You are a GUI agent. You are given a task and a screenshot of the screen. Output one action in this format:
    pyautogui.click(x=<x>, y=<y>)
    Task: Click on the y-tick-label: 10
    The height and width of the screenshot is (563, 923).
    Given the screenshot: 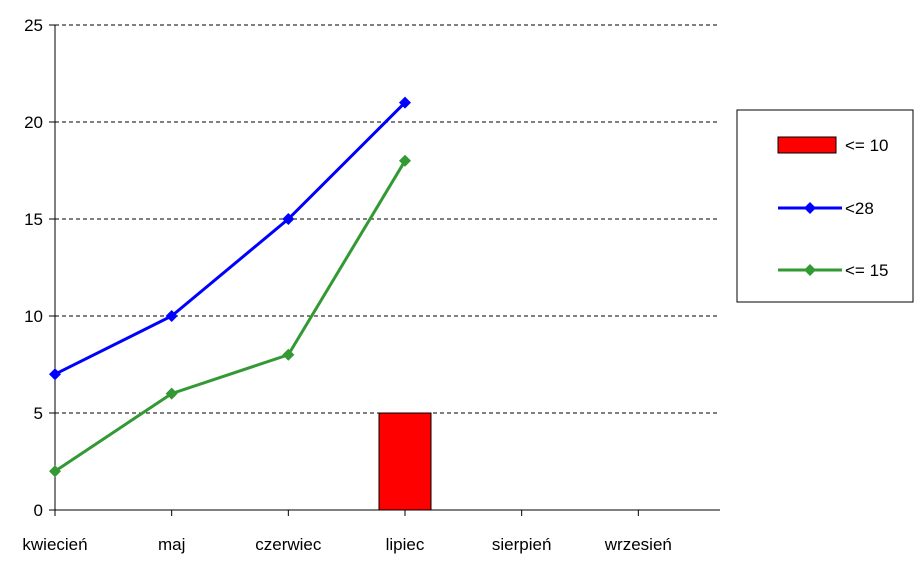 What is the action you would take?
    pyautogui.click(x=33, y=316)
    